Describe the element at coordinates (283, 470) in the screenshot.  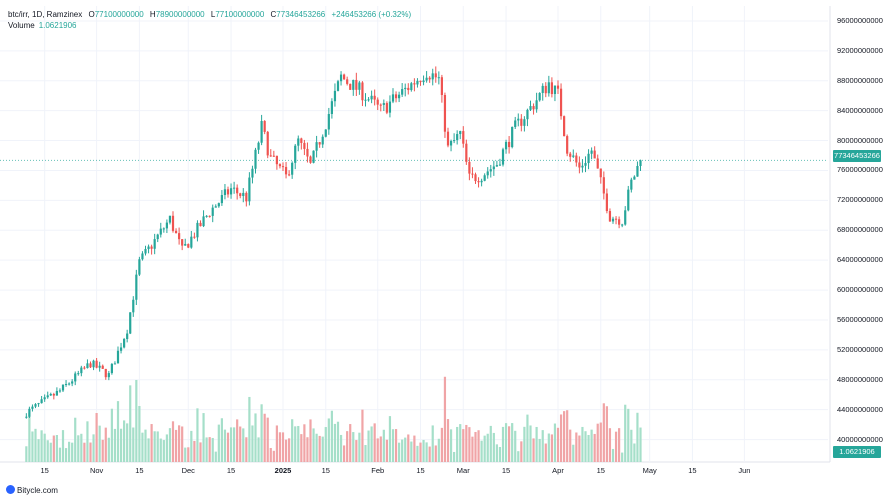
I see `time-tick-label: 2025` at that location.